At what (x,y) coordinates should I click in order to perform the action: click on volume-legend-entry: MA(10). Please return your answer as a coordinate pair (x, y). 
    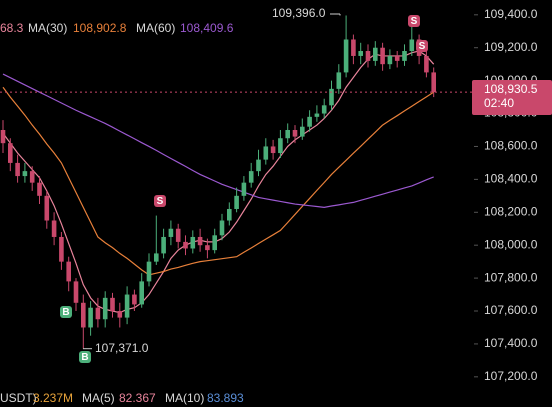
    Looking at the image, I should click on (184, 398).